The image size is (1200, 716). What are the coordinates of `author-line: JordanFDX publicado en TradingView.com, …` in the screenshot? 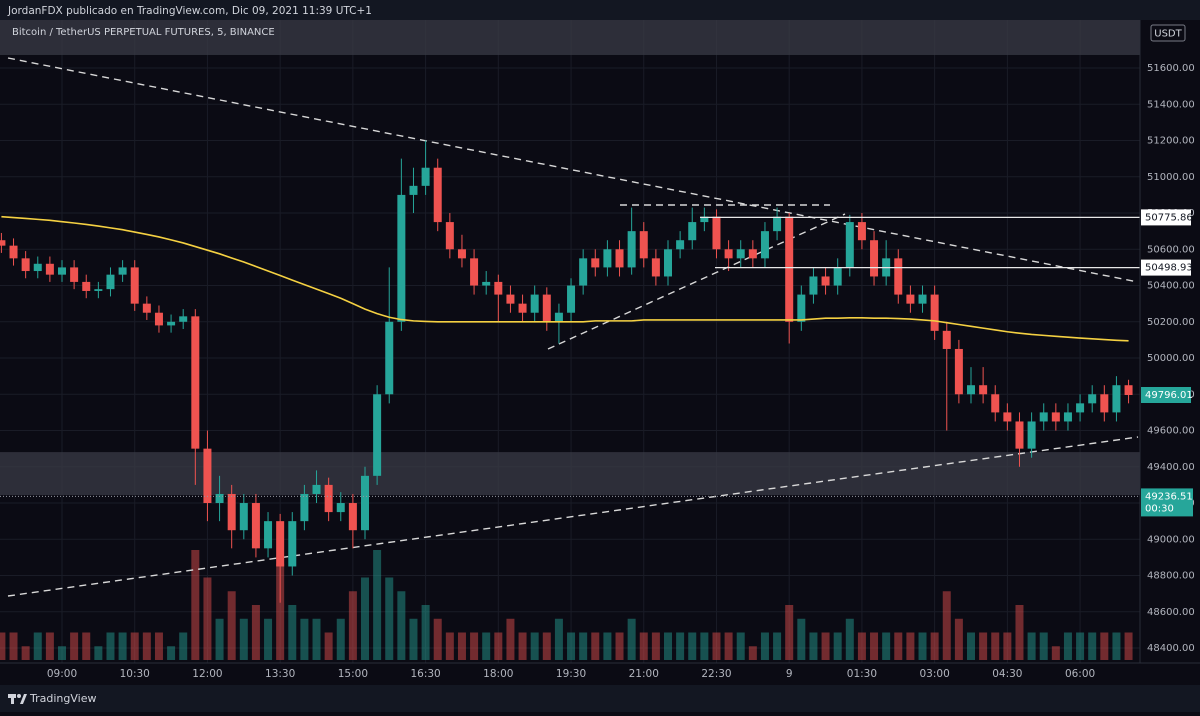 It's located at (189, 11).